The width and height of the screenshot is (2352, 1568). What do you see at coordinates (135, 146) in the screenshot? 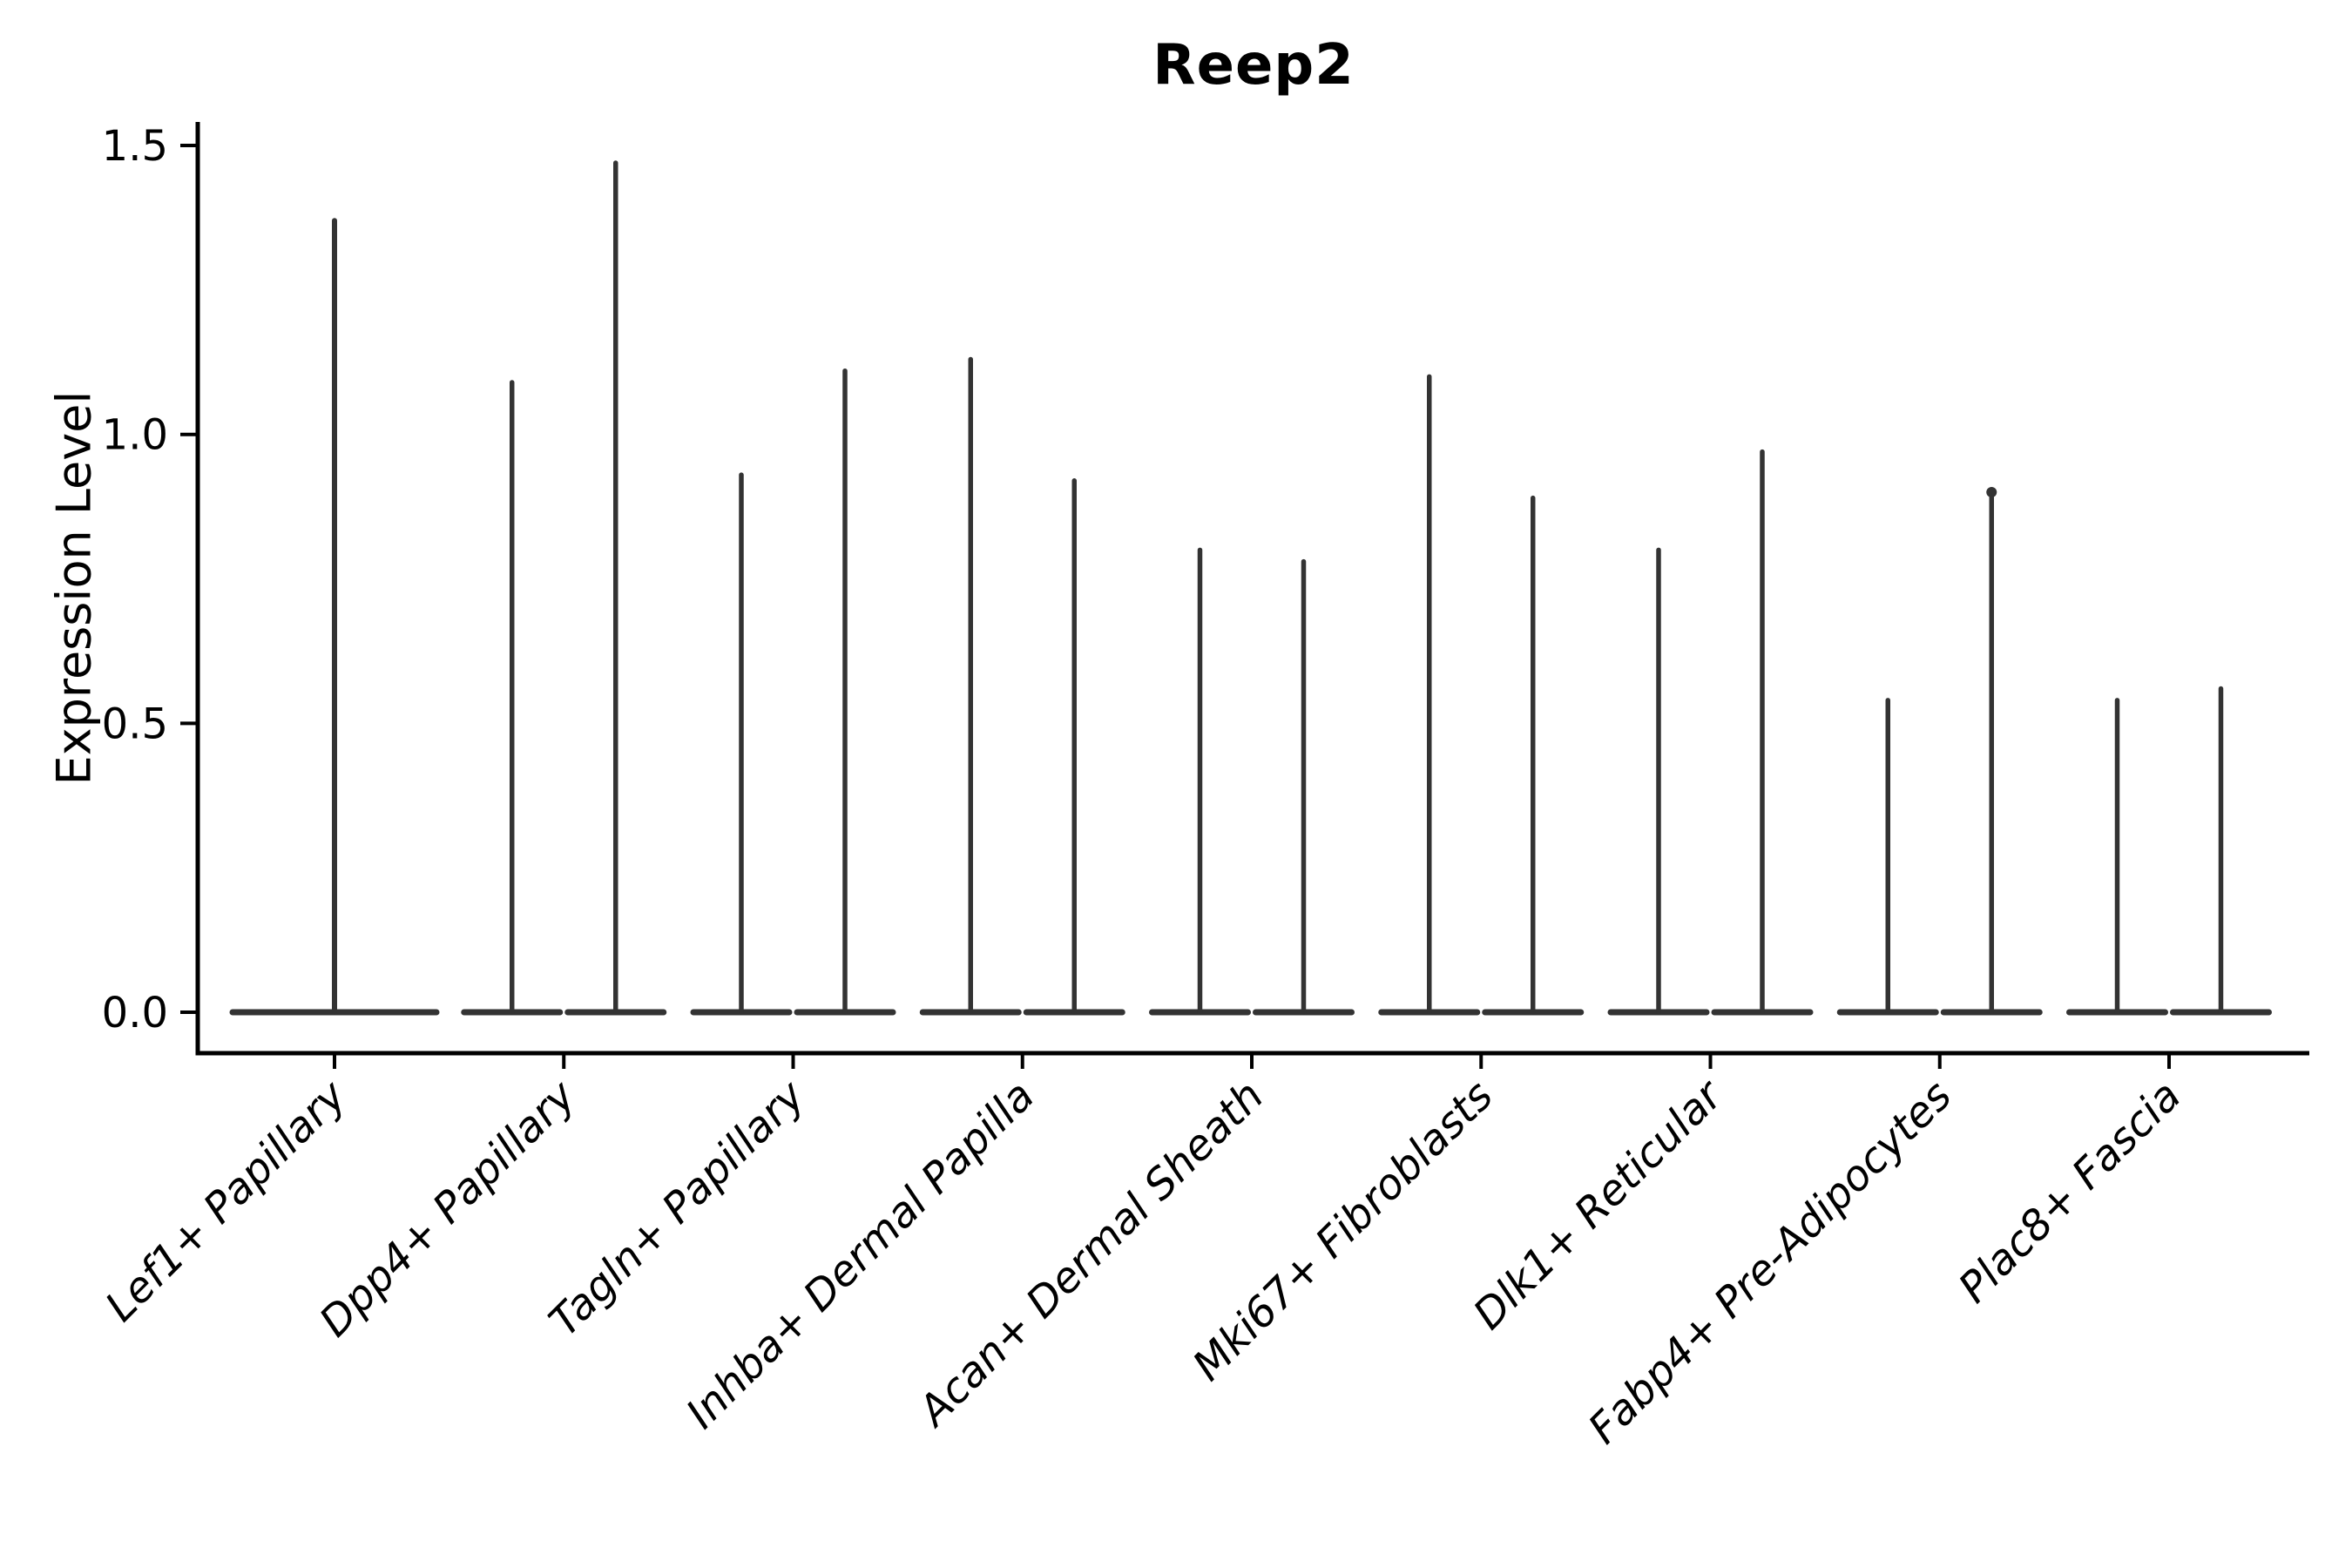
I see `y-tick-label: 1.5` at bounding box center [135, 146].